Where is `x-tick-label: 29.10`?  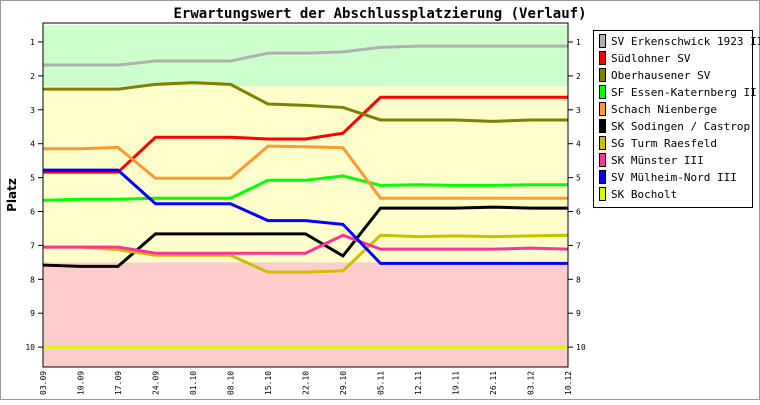 x-tick-label: 29.10 is located at coordinates (343, 383).